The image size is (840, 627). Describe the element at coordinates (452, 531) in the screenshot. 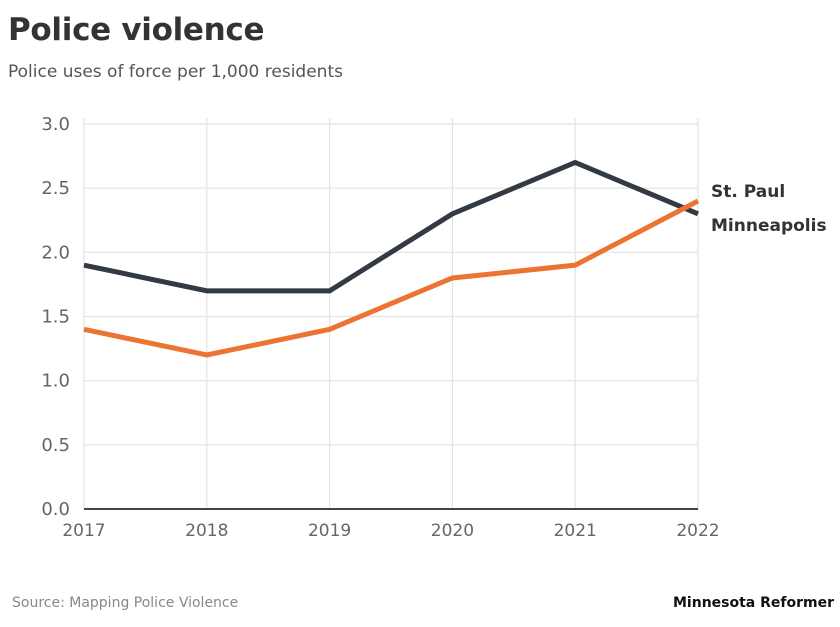

I see `x-tick-label: 2020` at that location.